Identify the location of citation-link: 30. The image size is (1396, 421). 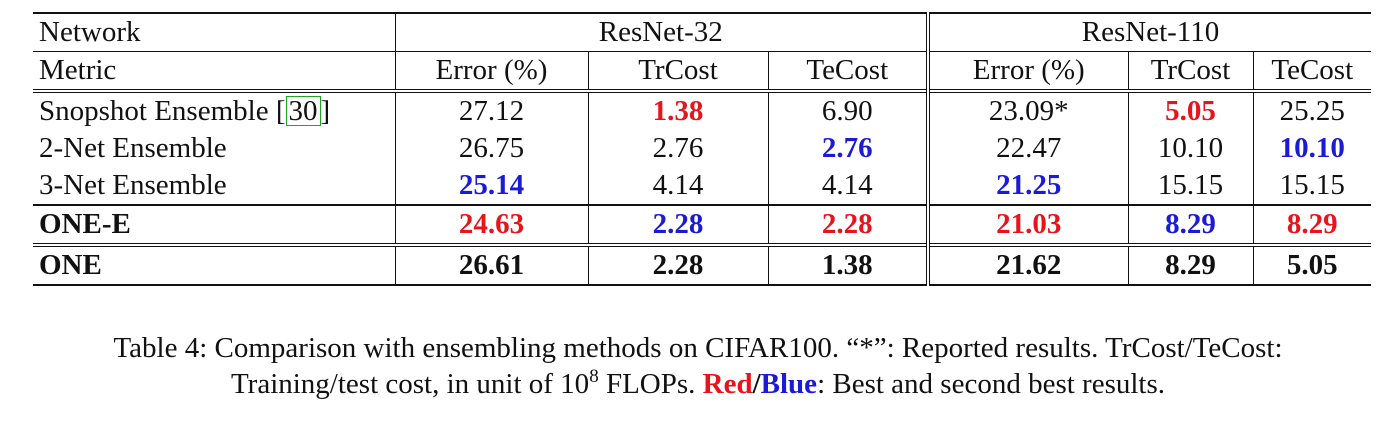
(303, 111).